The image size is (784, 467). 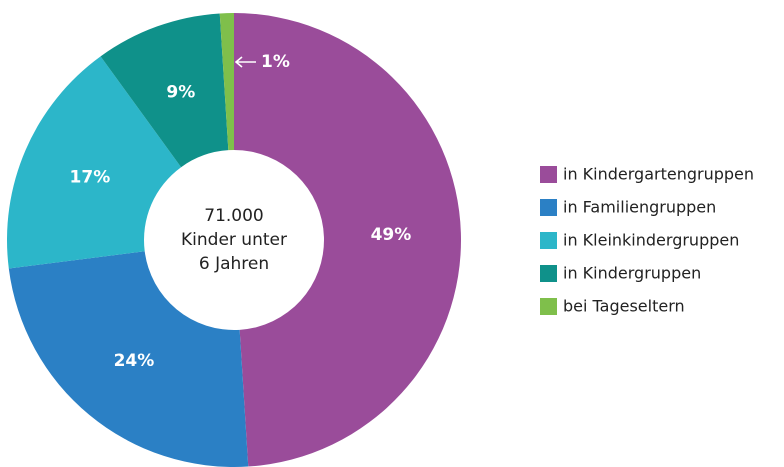 What do you see at coordinates (391, 235) in the screenshot?
I see `value-label: 49%` at bounding box center [391, 235].